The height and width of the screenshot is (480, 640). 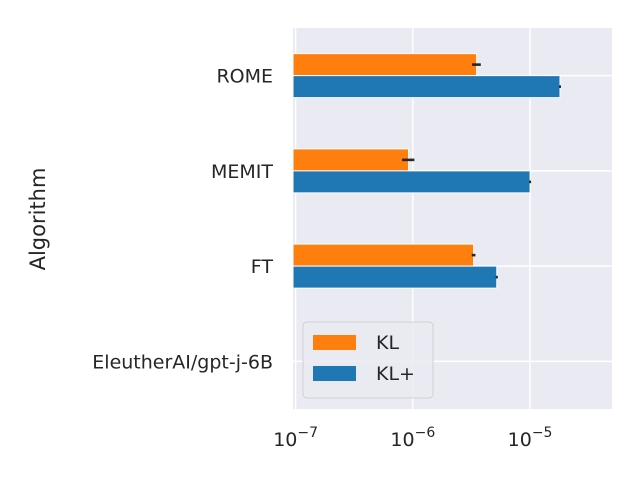 I want to click on category-label: EleutherAI/gpt-j-6B, so click(x=182, y=362).